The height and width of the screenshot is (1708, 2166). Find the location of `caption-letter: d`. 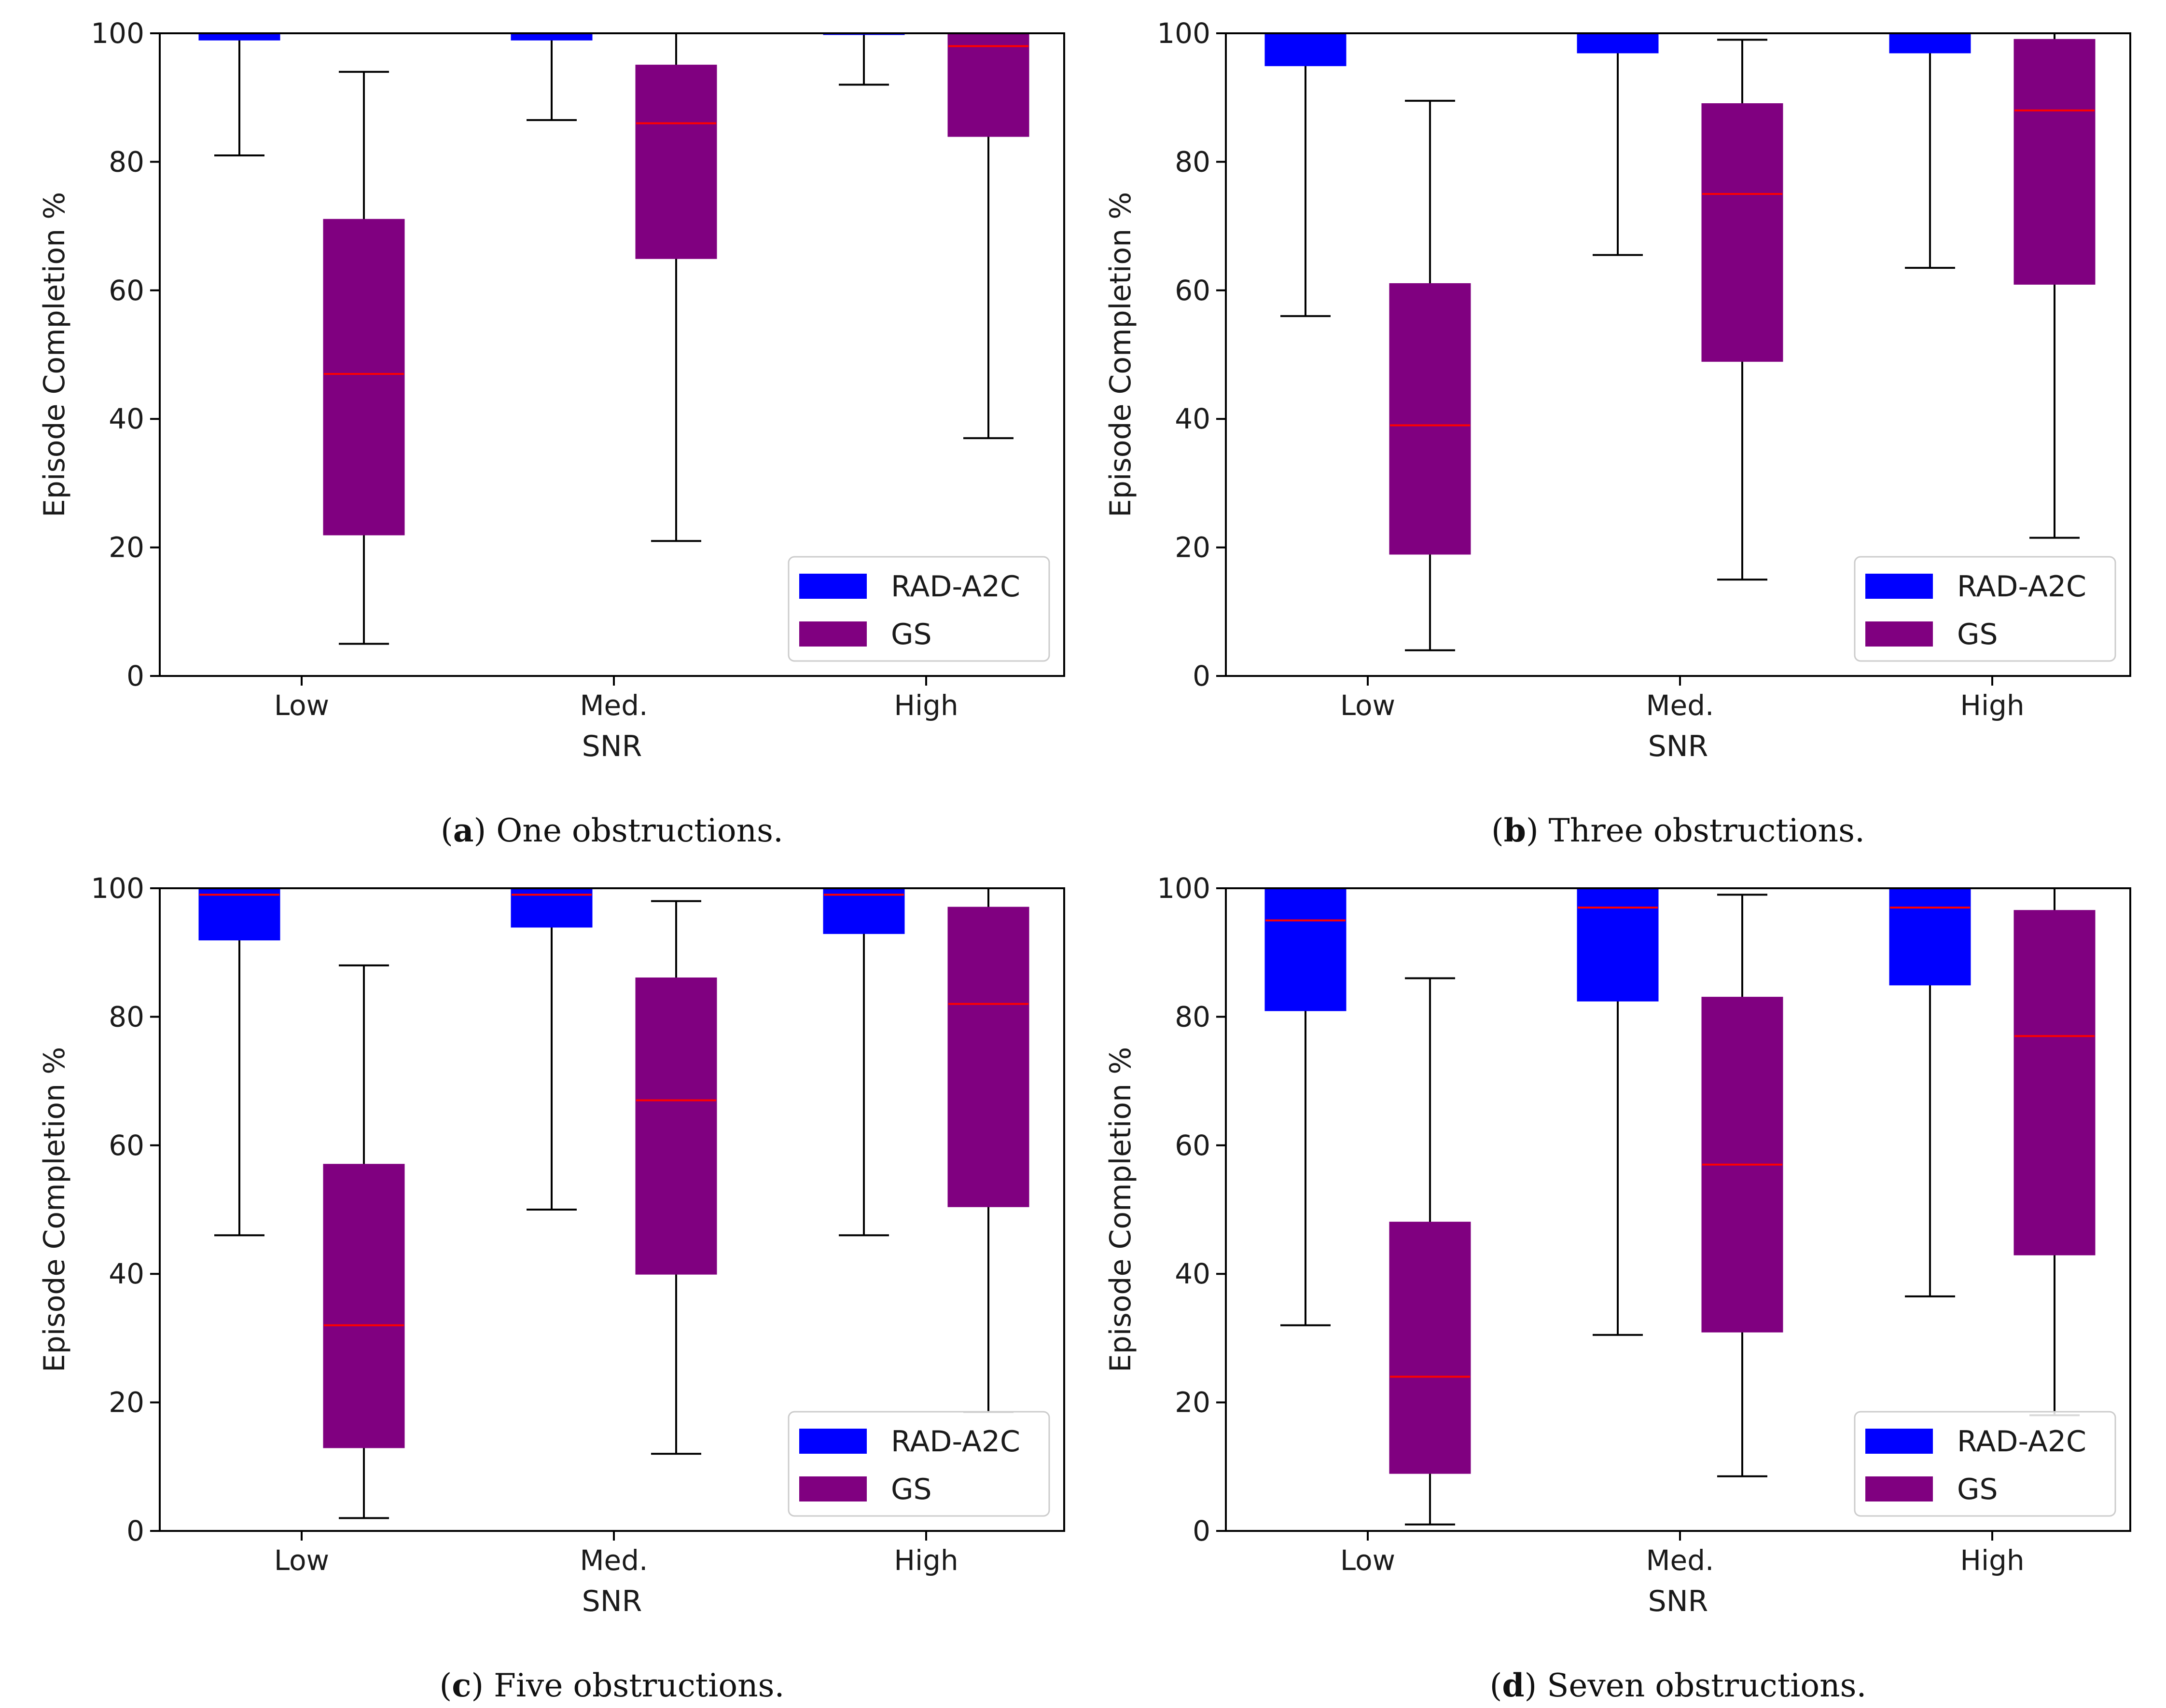

caption-letter: d is located at coordinates (1513, 1685).